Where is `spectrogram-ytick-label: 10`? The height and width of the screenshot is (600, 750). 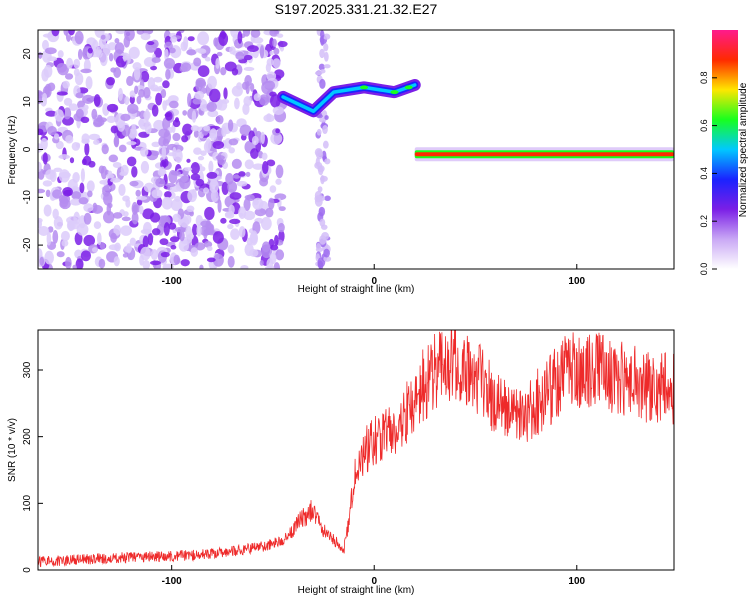 spectrogram-ytick-label: 10 is located at coordinates (27, 102).